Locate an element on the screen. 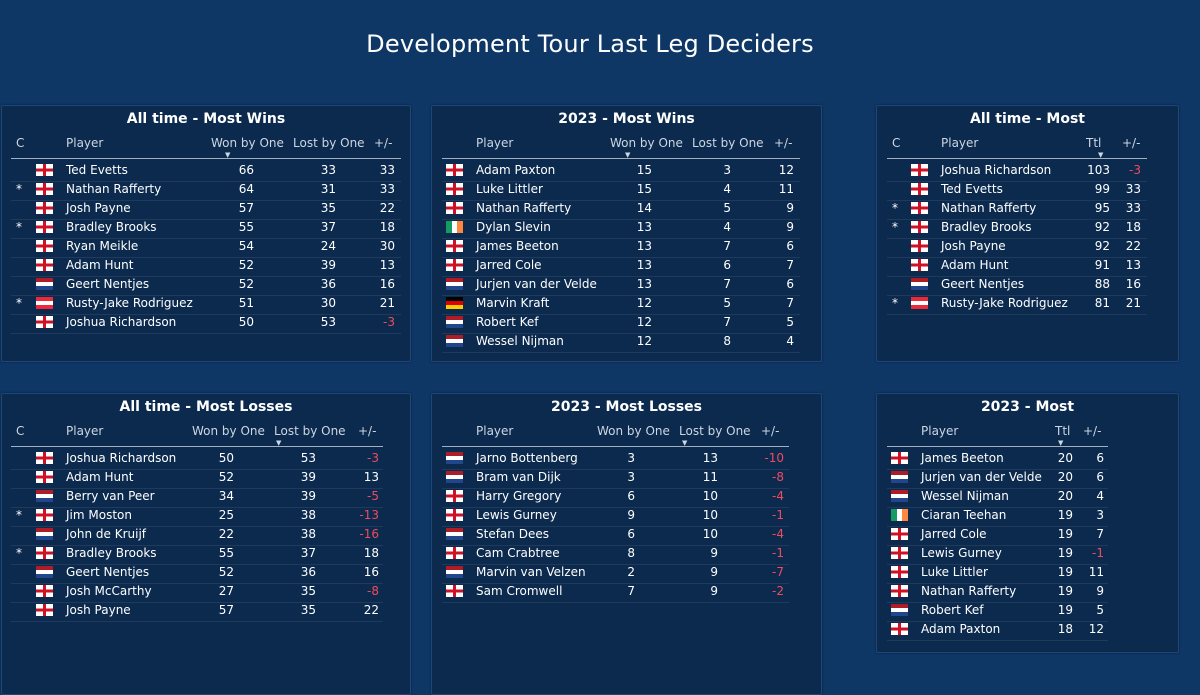 The height and width of the screenshot is (695, 1200). table-row: Wessel Nijman 20 4 is located at coordinates (997, 498).